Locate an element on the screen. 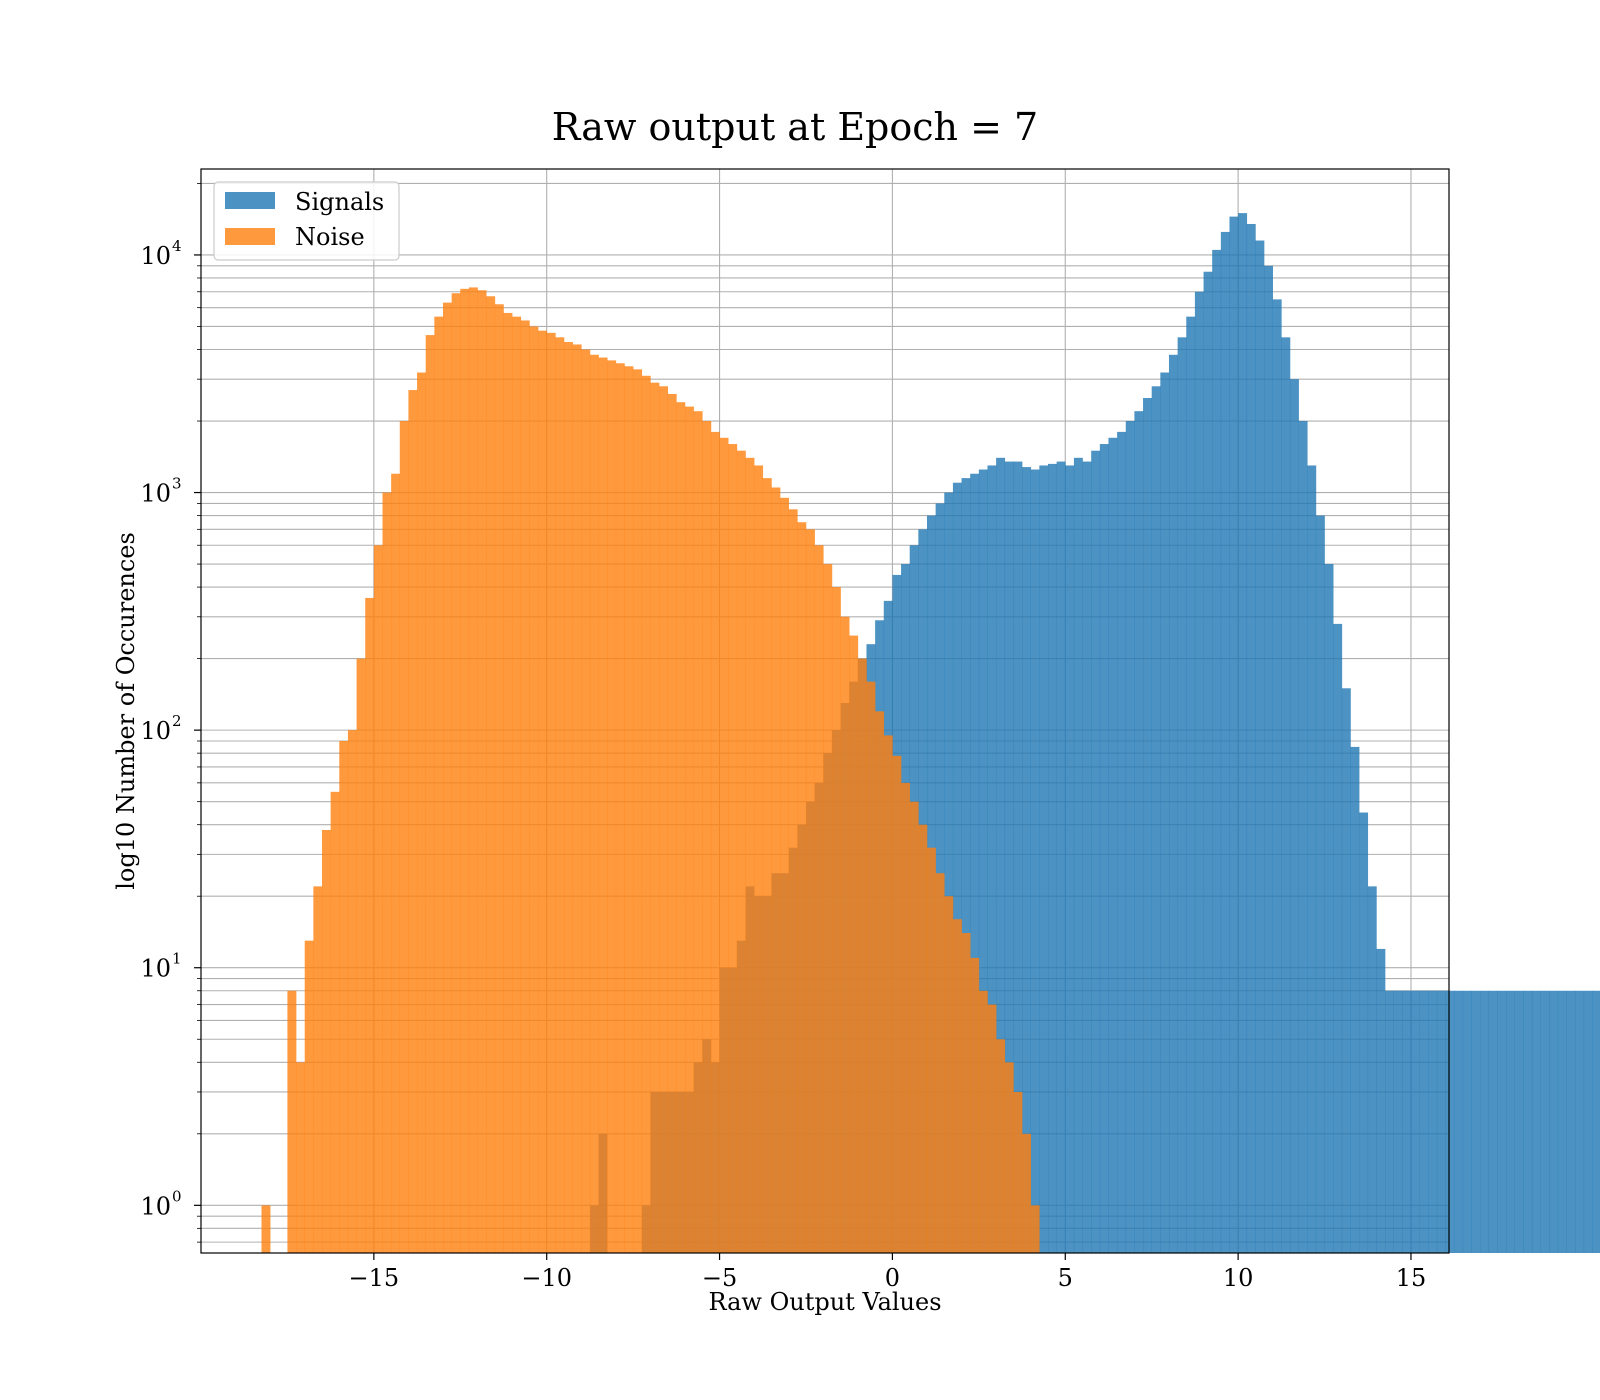  x-tick-label: 15 is located at coordinates (1411, 1278).